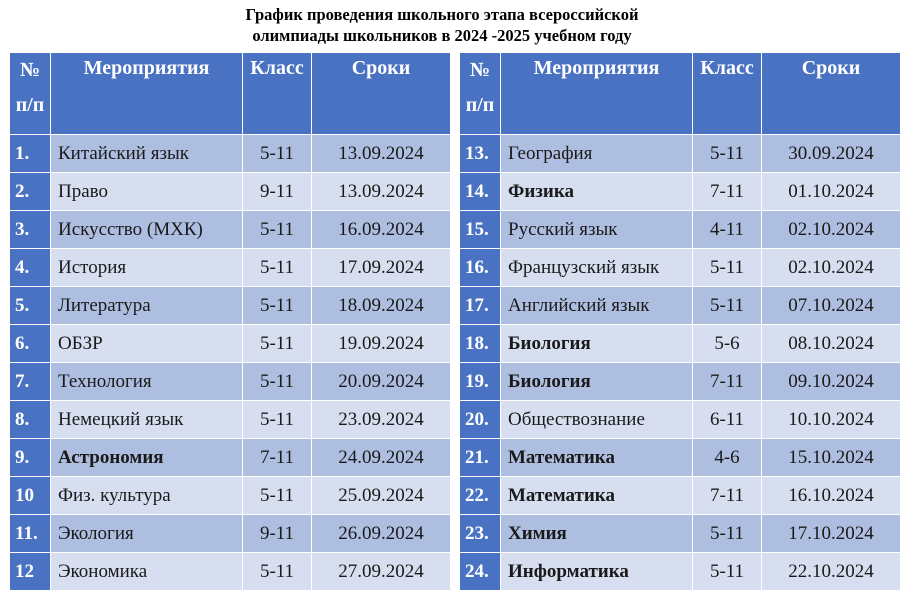 The image size is (904, 613). I want to click on event-date: 09.10.2024, so click(831, 381).